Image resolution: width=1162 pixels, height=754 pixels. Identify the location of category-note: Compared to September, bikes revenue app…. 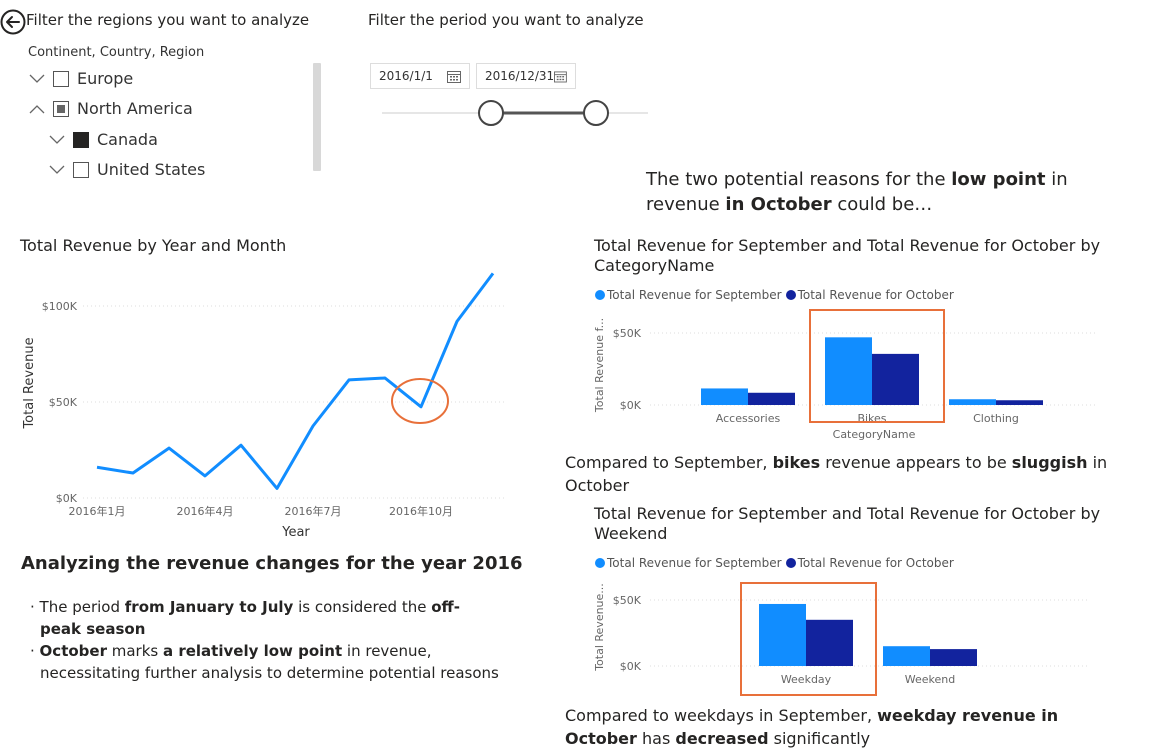
(836, 474).